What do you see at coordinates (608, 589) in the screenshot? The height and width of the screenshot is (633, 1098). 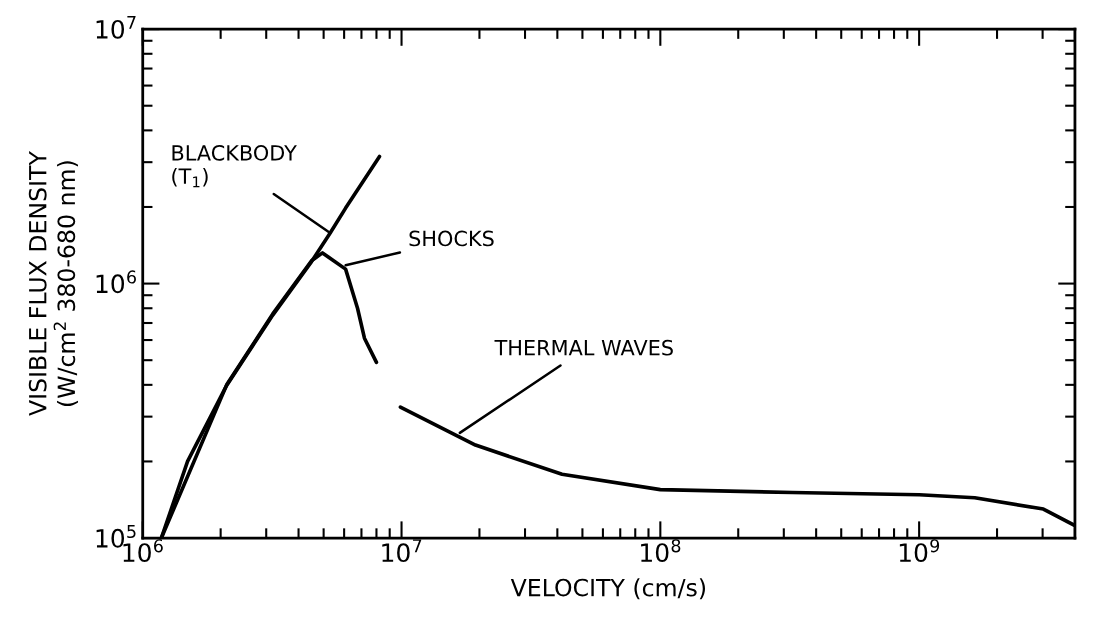 I see `x-axis-title: VELOCITY (cm/s)` at bounding box center [608, 589].